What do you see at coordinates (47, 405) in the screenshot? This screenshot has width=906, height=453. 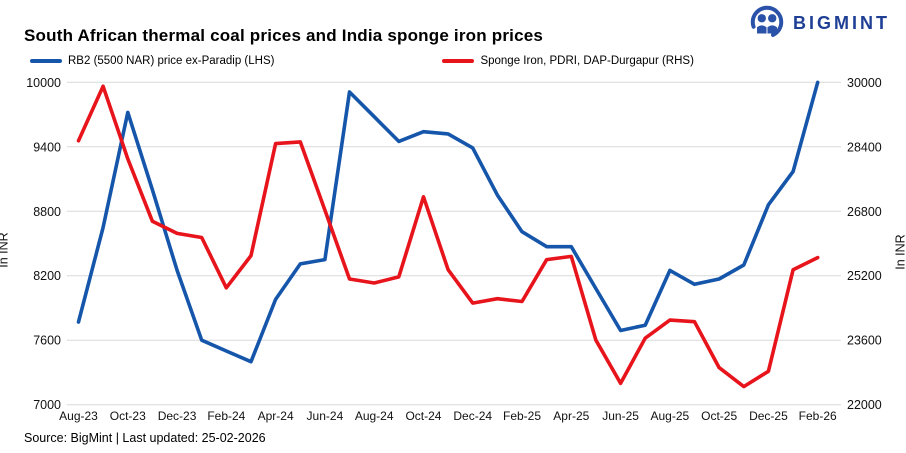 I see `y-axis-tick-left: 7000` at bounding box center [47, 405].